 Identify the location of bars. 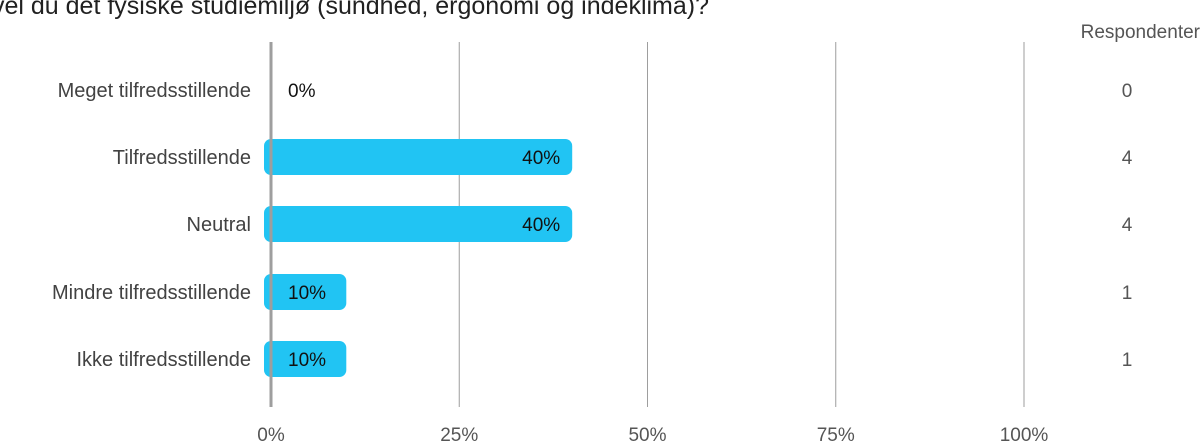
(418, 258).